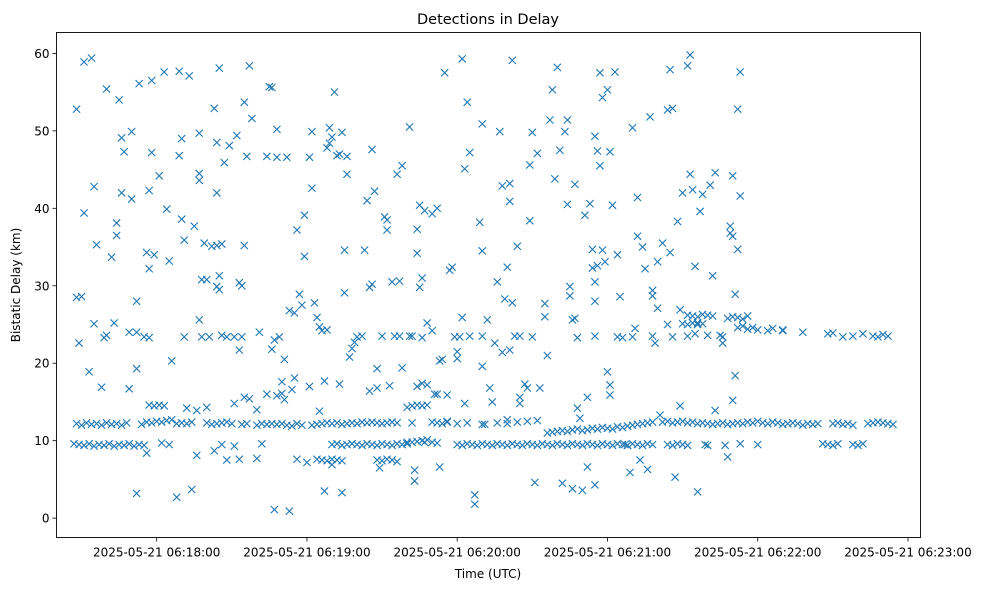 The width and height of the screenshot is (988, 594). Describe the element at coordinates (41, 286) in the screenshot. I see `y-tick-label: 30` at that location.